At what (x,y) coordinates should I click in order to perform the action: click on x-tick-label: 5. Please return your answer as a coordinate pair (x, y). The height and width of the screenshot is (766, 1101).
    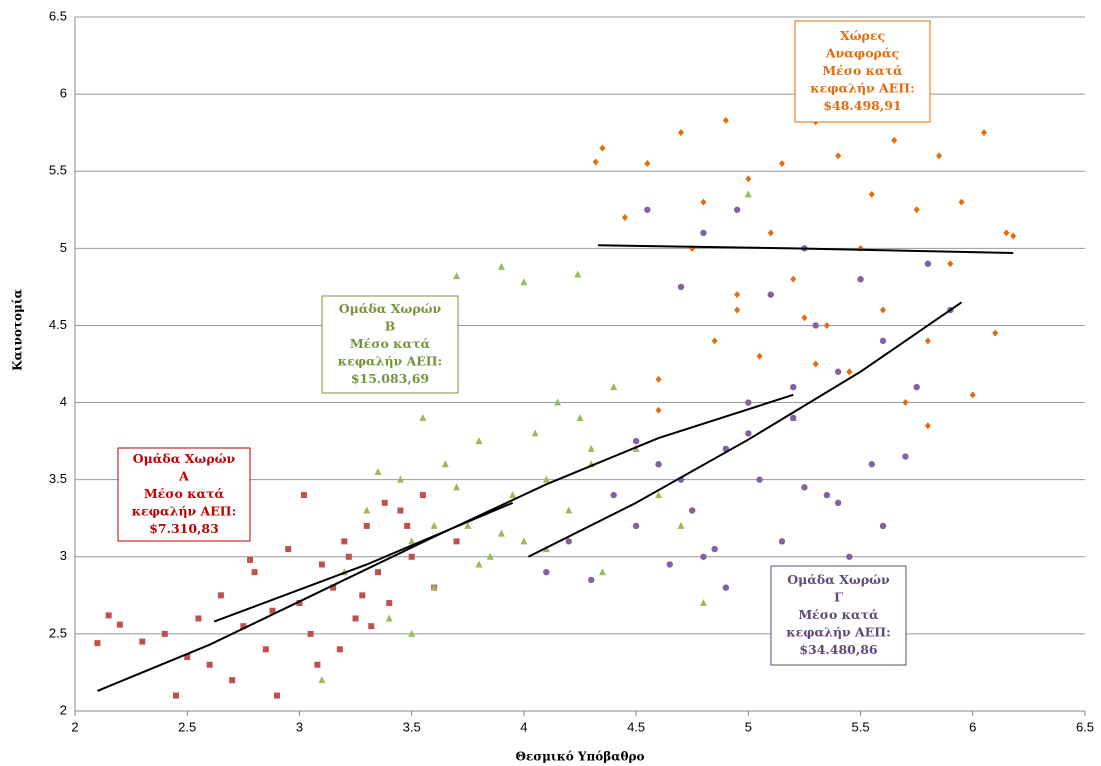
    Looking at the image, I should click on (748, 726).